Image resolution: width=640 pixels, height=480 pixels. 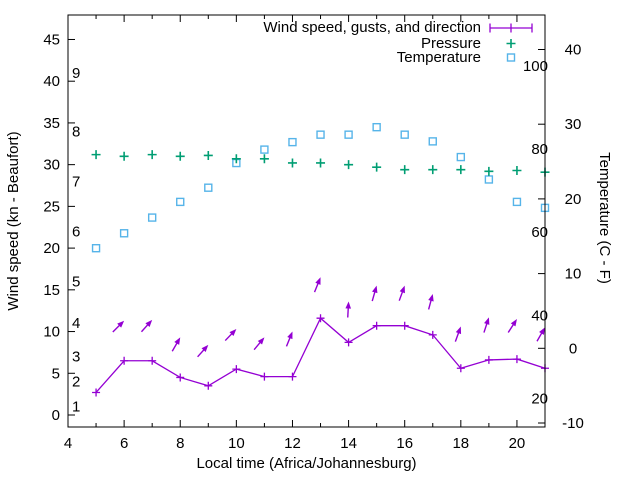 I want to click on celsius-tick-label: 40, so click(x=573, y=50).